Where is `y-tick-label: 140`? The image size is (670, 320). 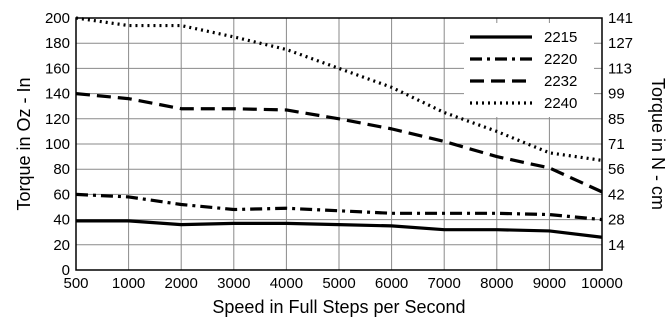
y-tick-label: 140 is located at coordinates (57, 94).